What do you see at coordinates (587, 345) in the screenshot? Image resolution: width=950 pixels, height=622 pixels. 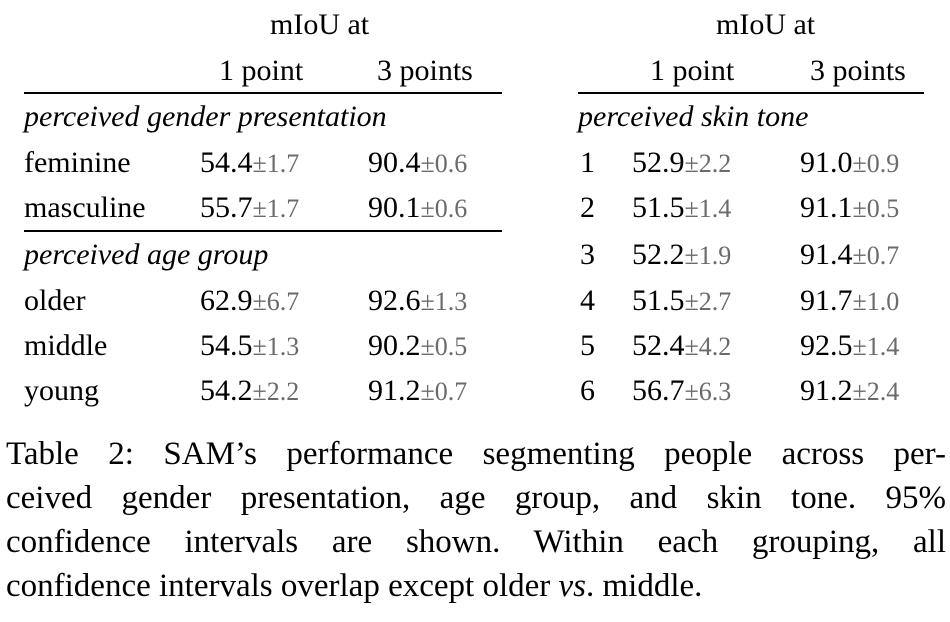 I see `row-label-skin-5: 5` at bounding box center [587, 345].